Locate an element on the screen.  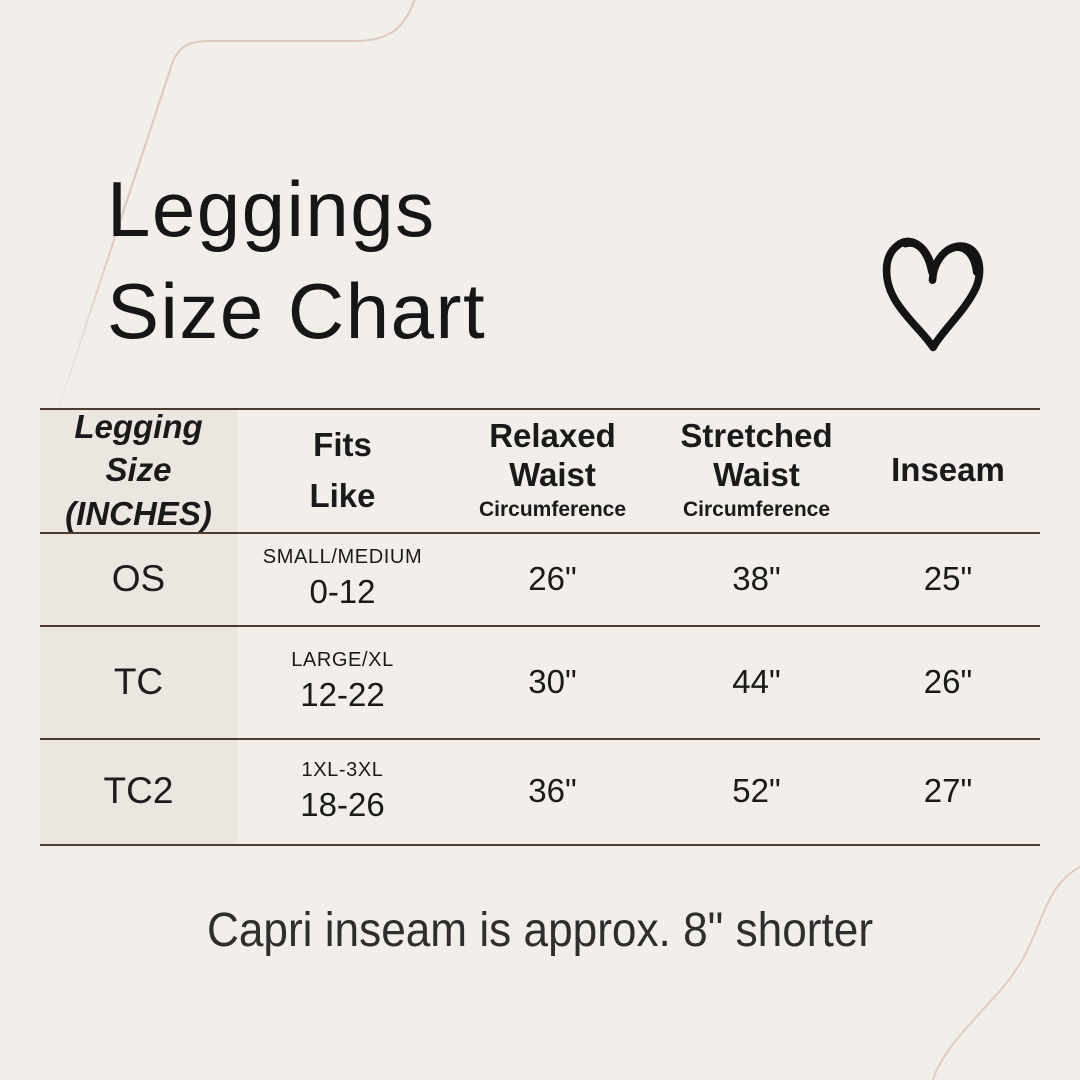
row-os-fits-range: 0-12 is located at coordinates (342, 591).